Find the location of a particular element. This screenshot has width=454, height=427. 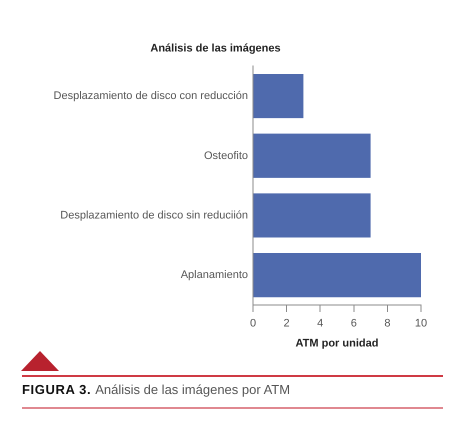

chart-title: Análisis de las imágenes is located at coordinates (215, 48).